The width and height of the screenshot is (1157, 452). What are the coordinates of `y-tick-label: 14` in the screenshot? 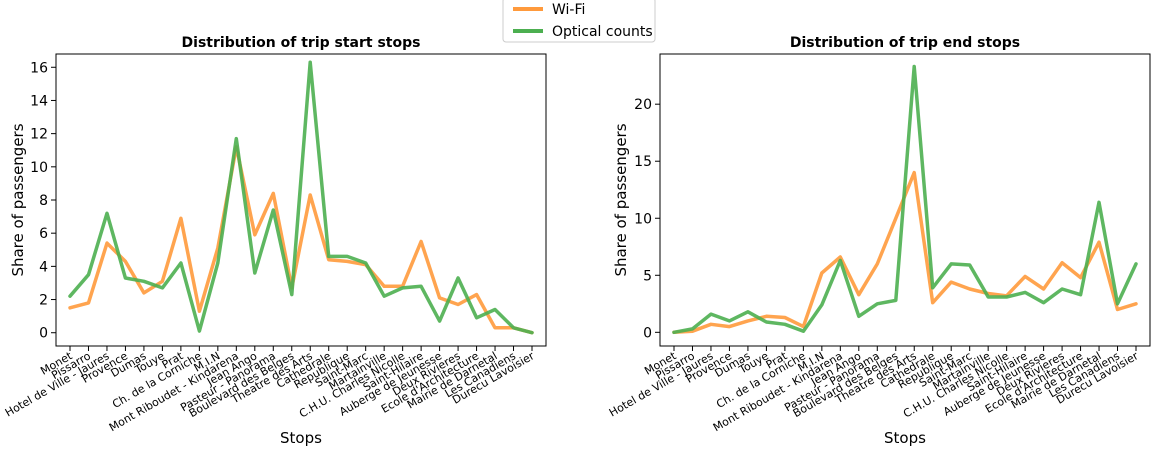 It's located at (39, 101).